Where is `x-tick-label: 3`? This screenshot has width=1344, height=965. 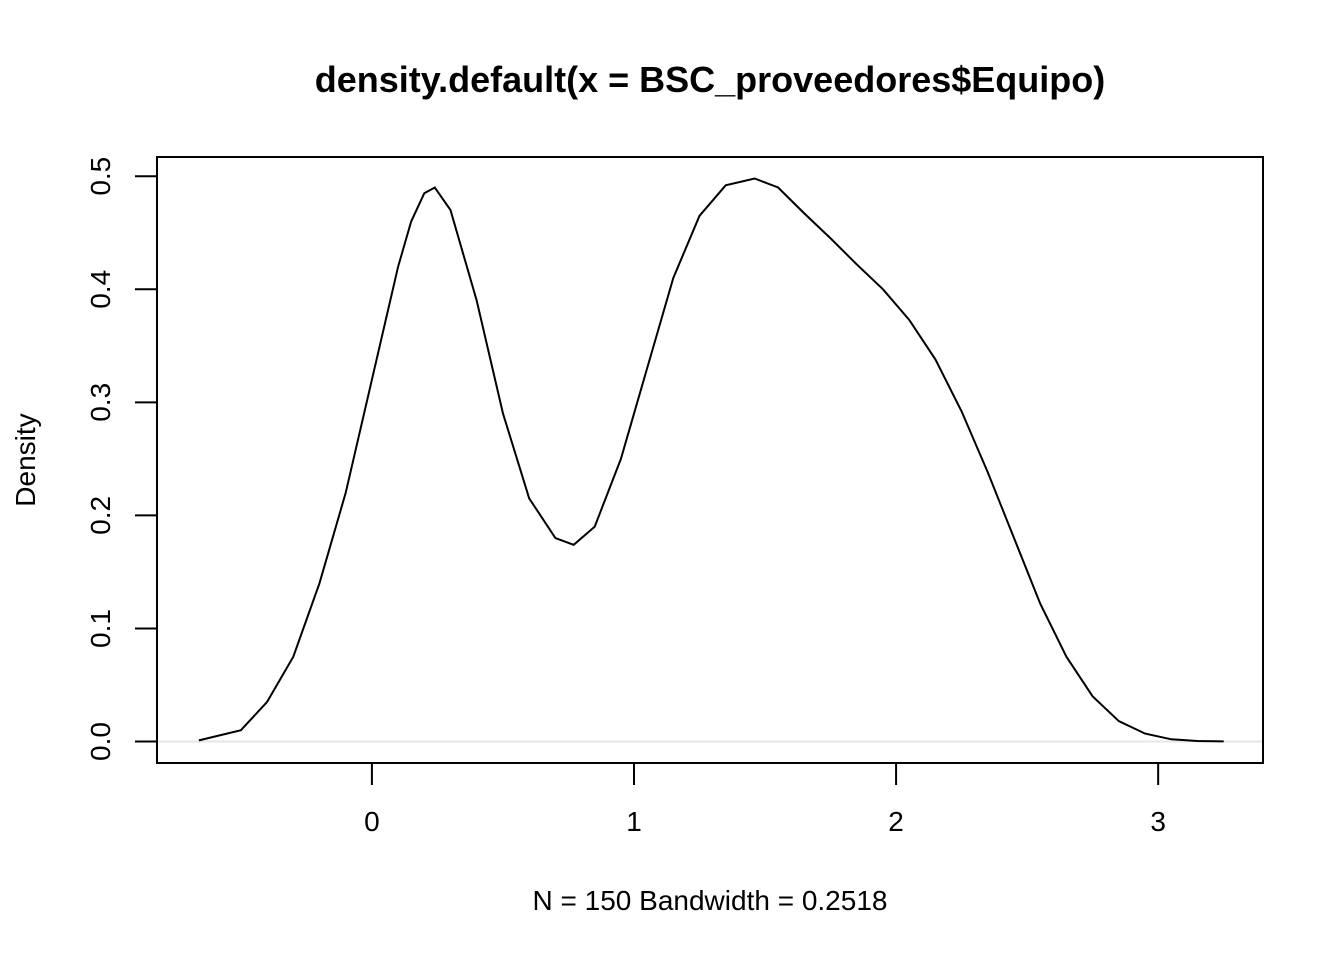
x-tick-label: 3 is located at coordinates (1158, 821).